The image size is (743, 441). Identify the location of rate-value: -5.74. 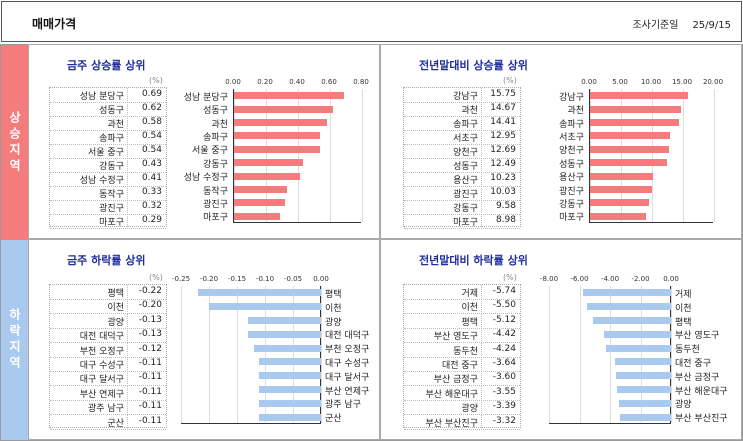
(504, 291).